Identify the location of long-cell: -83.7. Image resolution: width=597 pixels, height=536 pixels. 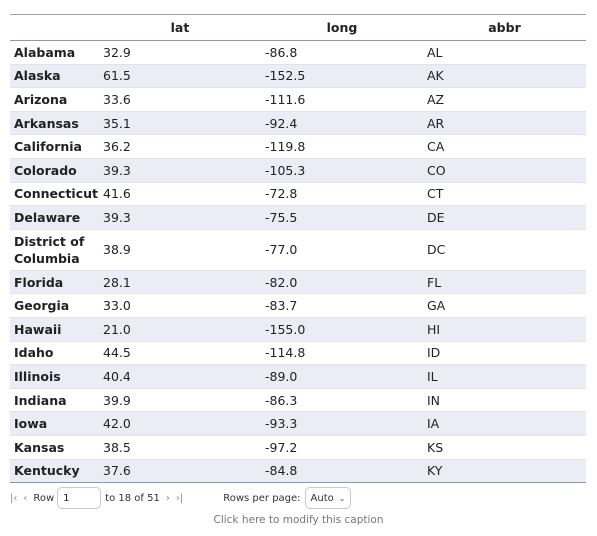
(281, 306).